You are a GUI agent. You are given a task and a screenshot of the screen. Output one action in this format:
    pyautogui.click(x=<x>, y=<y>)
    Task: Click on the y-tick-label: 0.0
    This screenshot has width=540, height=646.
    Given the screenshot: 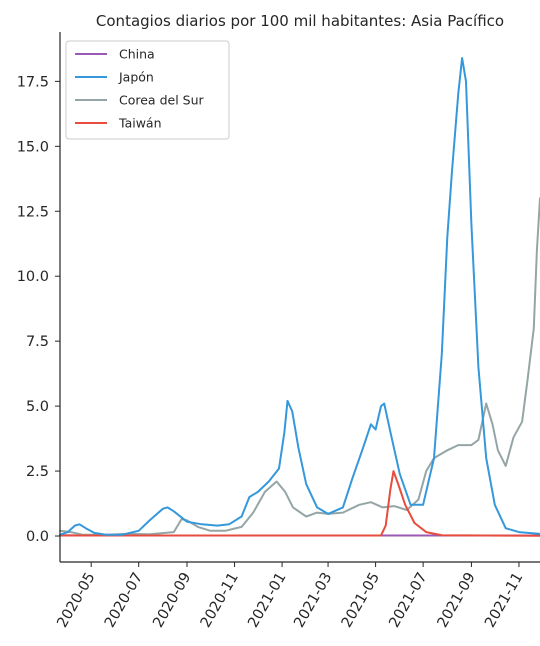 What is the action you would take?
    pyautogui.click(x=37, y=537)
    